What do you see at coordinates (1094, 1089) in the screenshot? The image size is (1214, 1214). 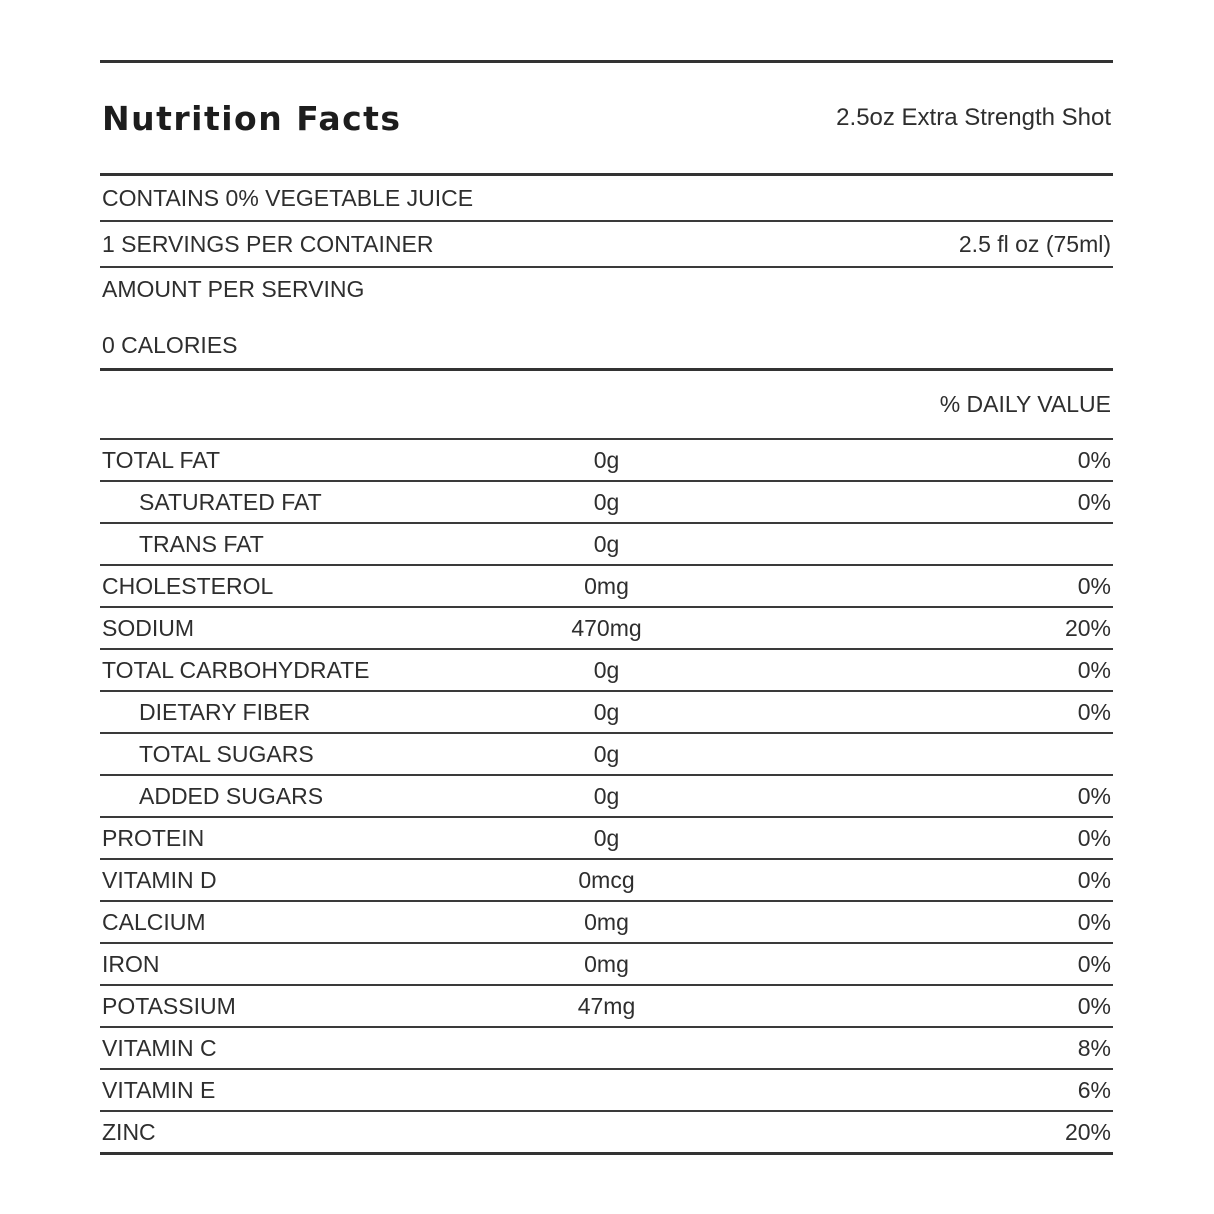 I see `nutrient-daily-value: 6%` at bounding box center [1094, 1089].